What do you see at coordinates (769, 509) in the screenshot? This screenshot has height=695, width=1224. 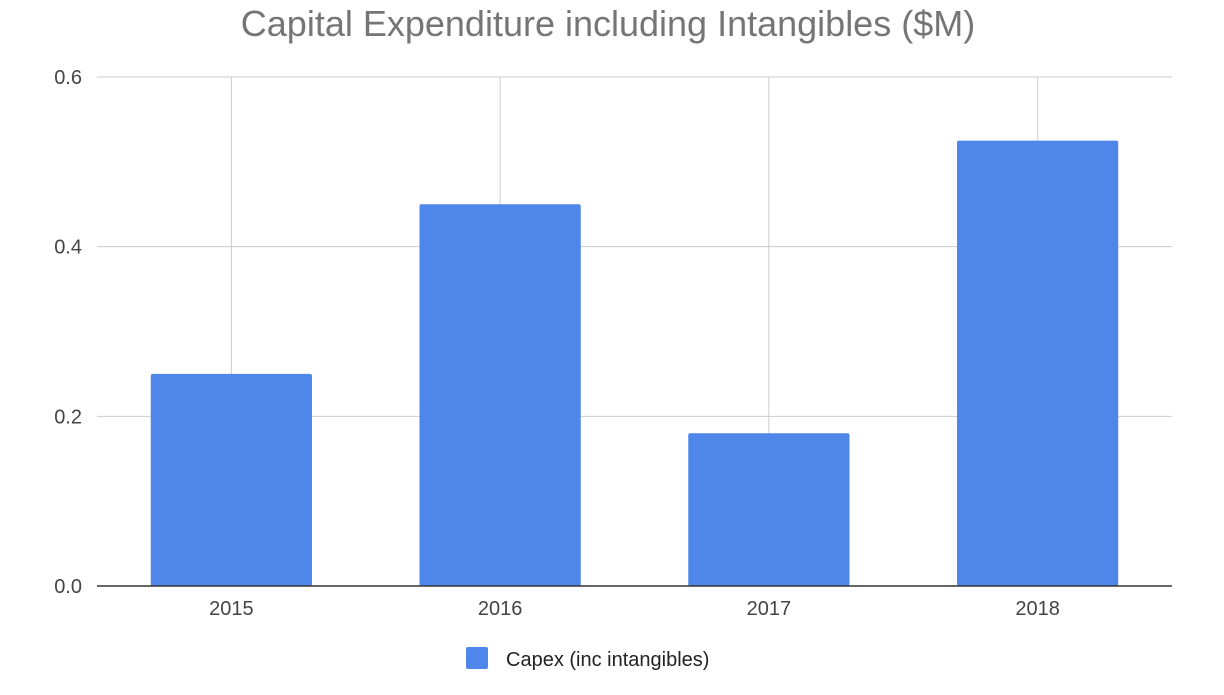 I see `bar-2017` at bounding box center [769, 509].